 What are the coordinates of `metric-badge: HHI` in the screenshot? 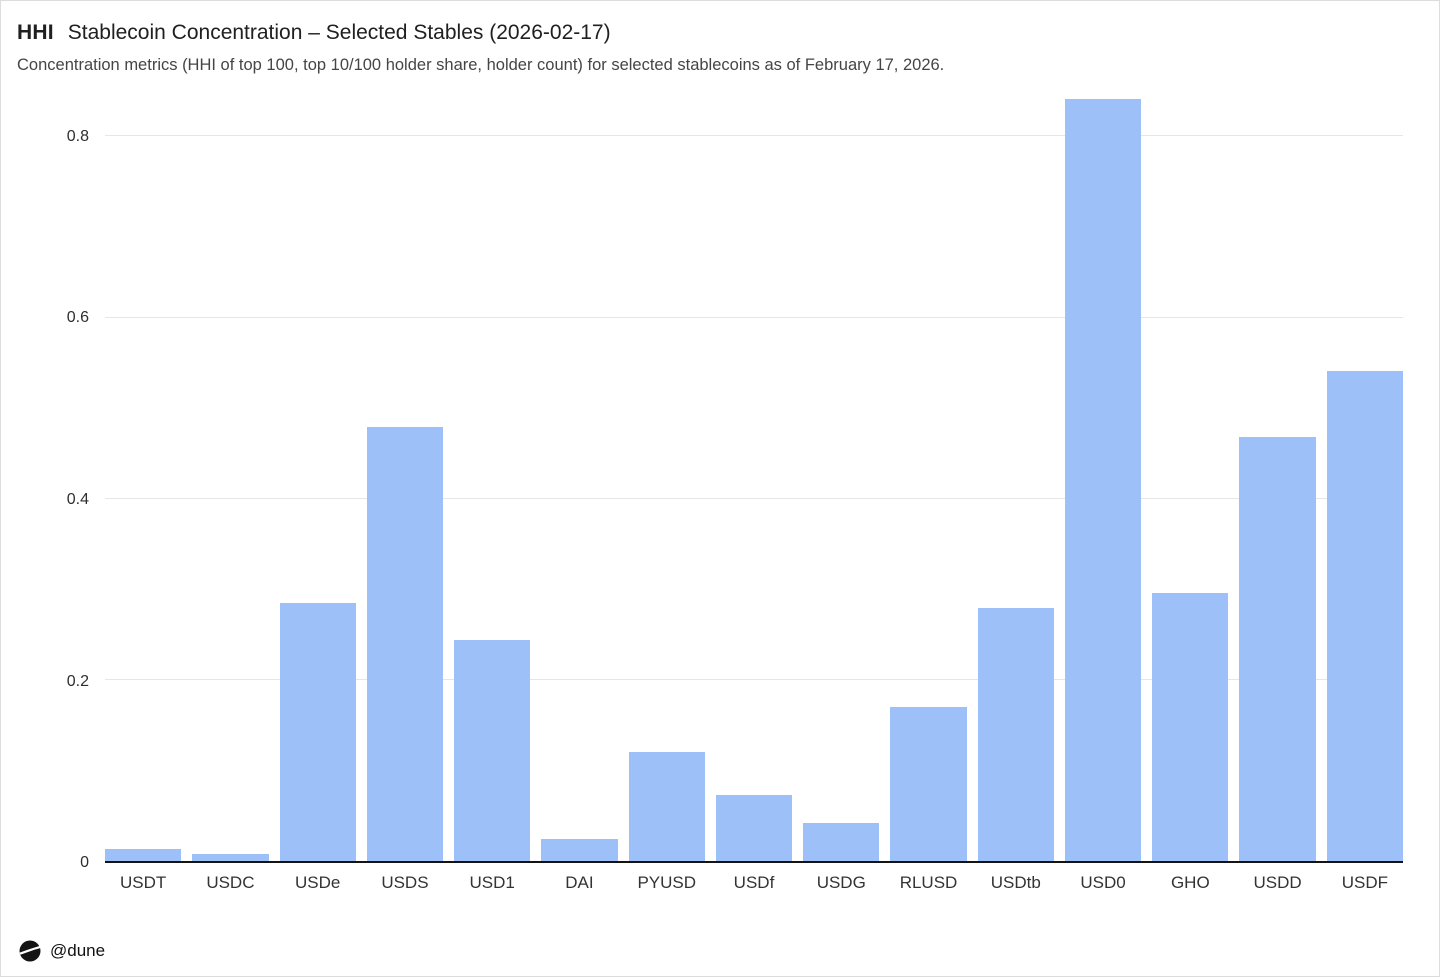 It's located at (35, 32).